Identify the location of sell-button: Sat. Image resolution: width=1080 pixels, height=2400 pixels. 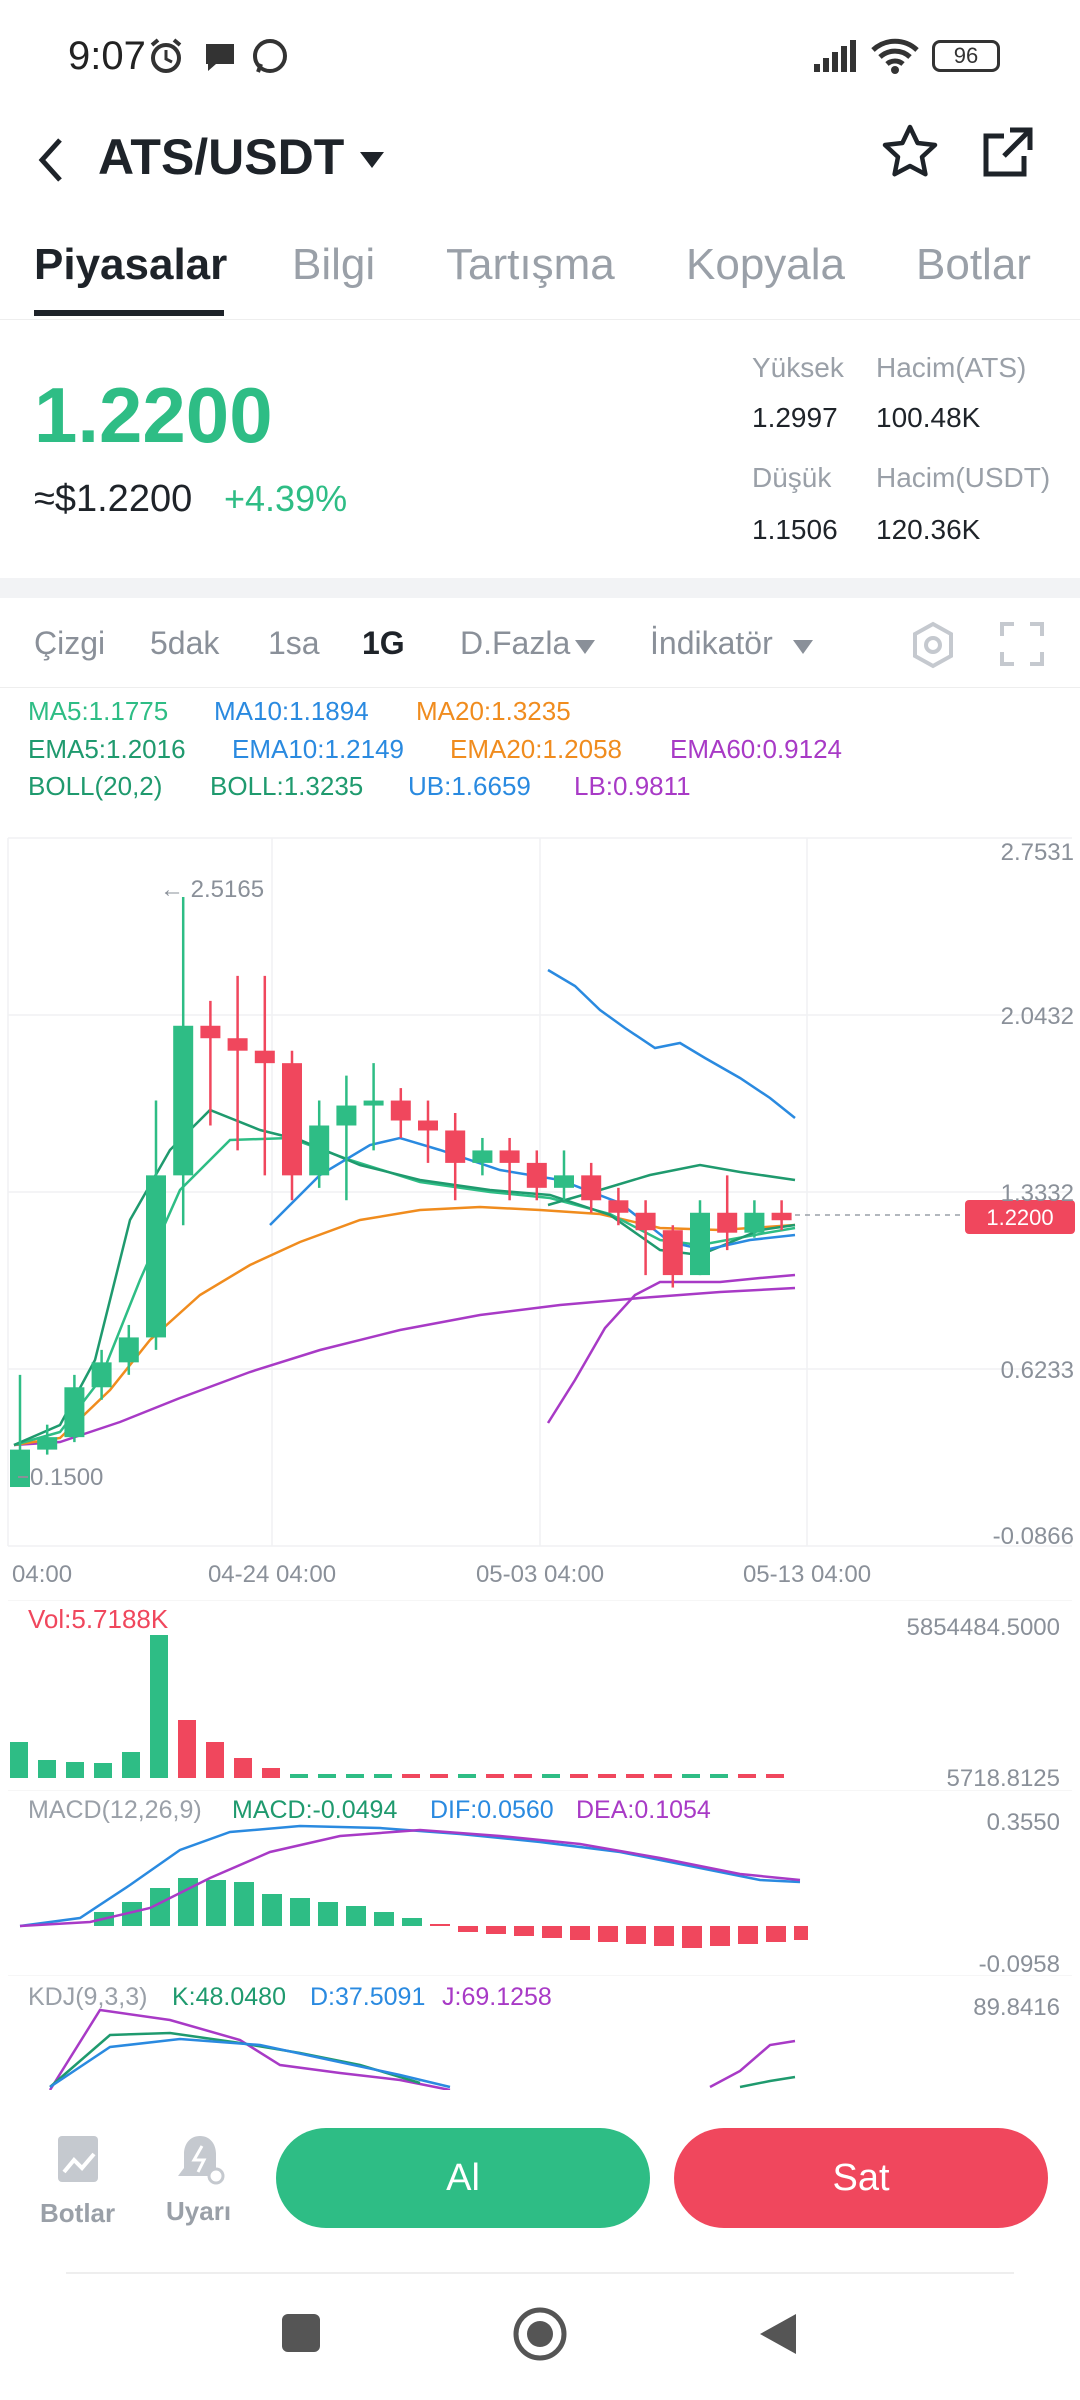
(861, 2178).